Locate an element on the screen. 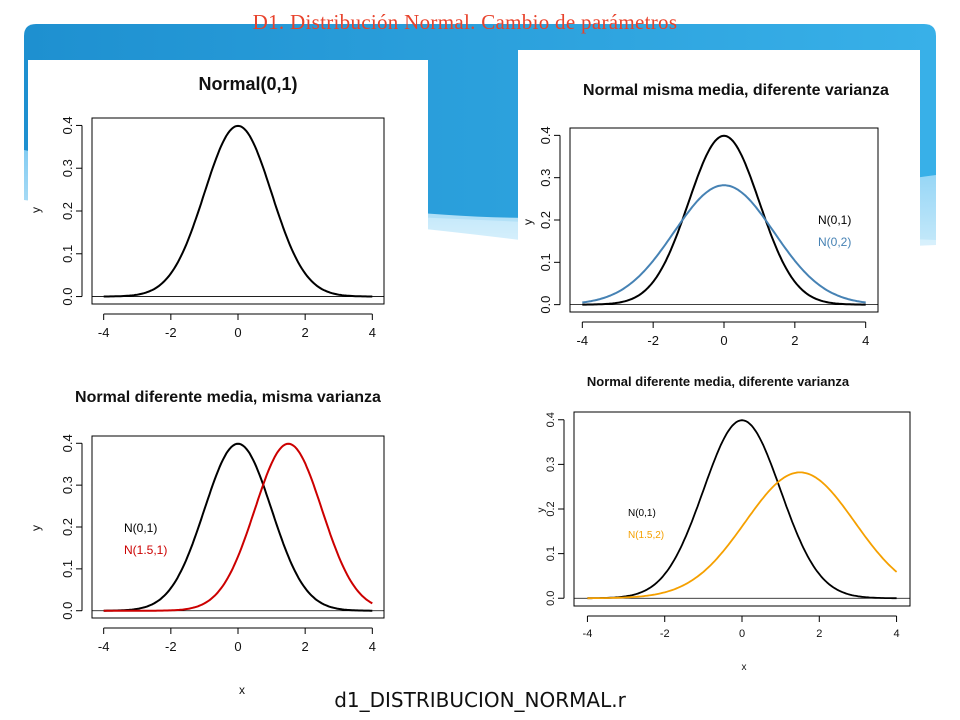 The height and width of the screenshot is (720, 960). series-line-n-1-5-1- is located at coordinates (238, 527).